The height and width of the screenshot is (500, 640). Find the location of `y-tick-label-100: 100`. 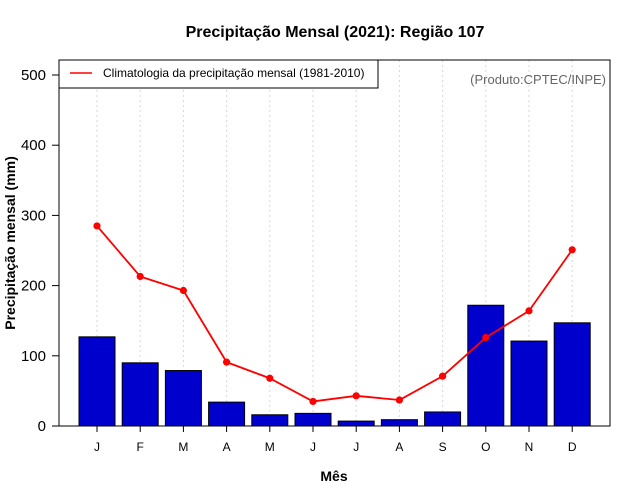

y-tick-label-100: 100 is located at coordinates (33, 356).